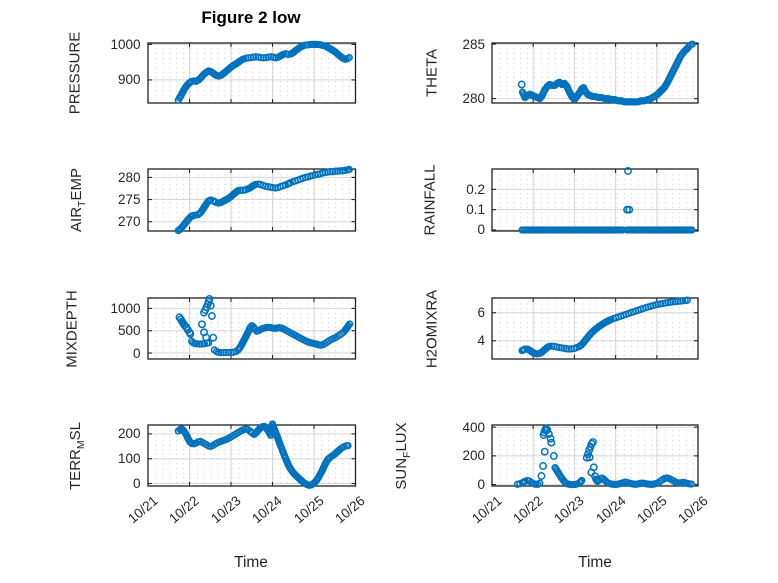  Describe the element at coordinates (595, 73) in the screenshot. I see `subplot-theta` at that location.